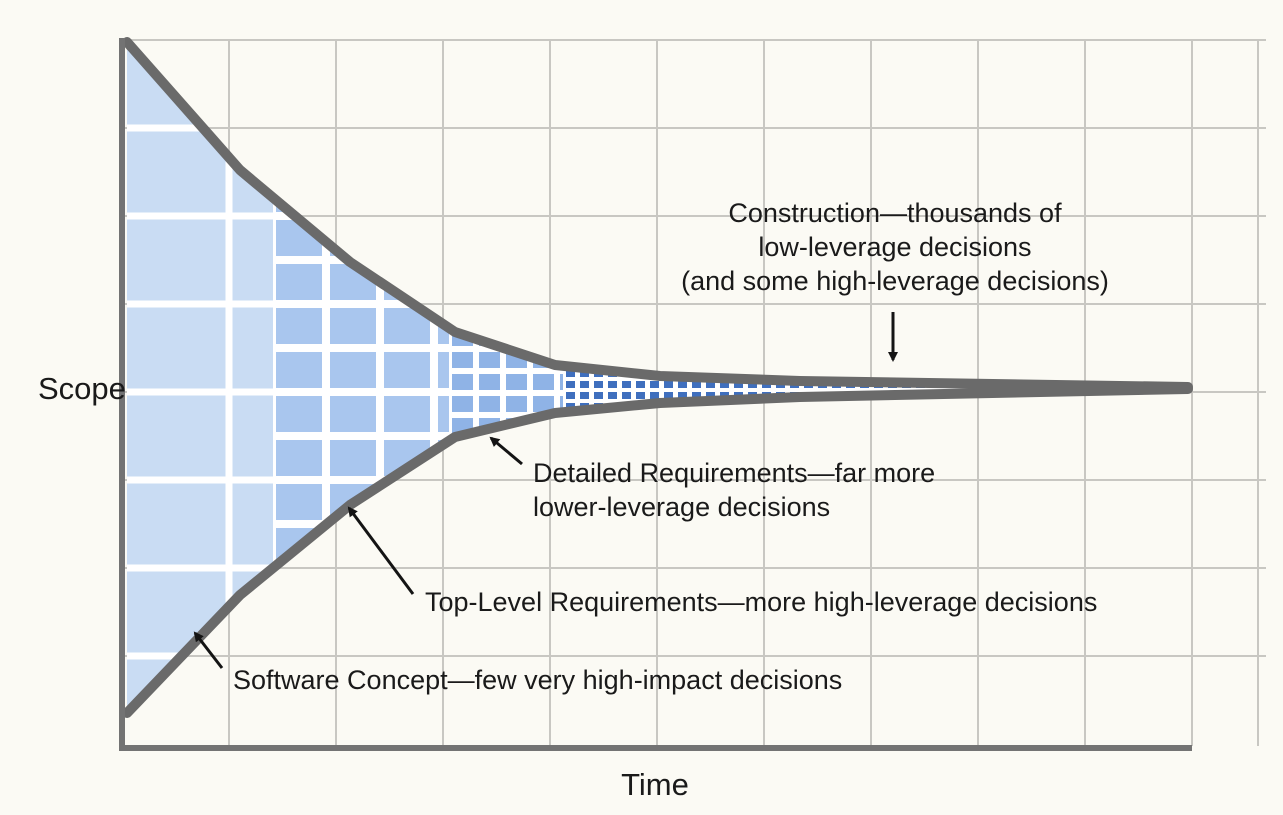 This screenshot has height=815, width=1283. What do you see at coordinates (506, 451) in the screenshot?
I see `detailed-requirements-arrow` at bounding box center [506, 451].